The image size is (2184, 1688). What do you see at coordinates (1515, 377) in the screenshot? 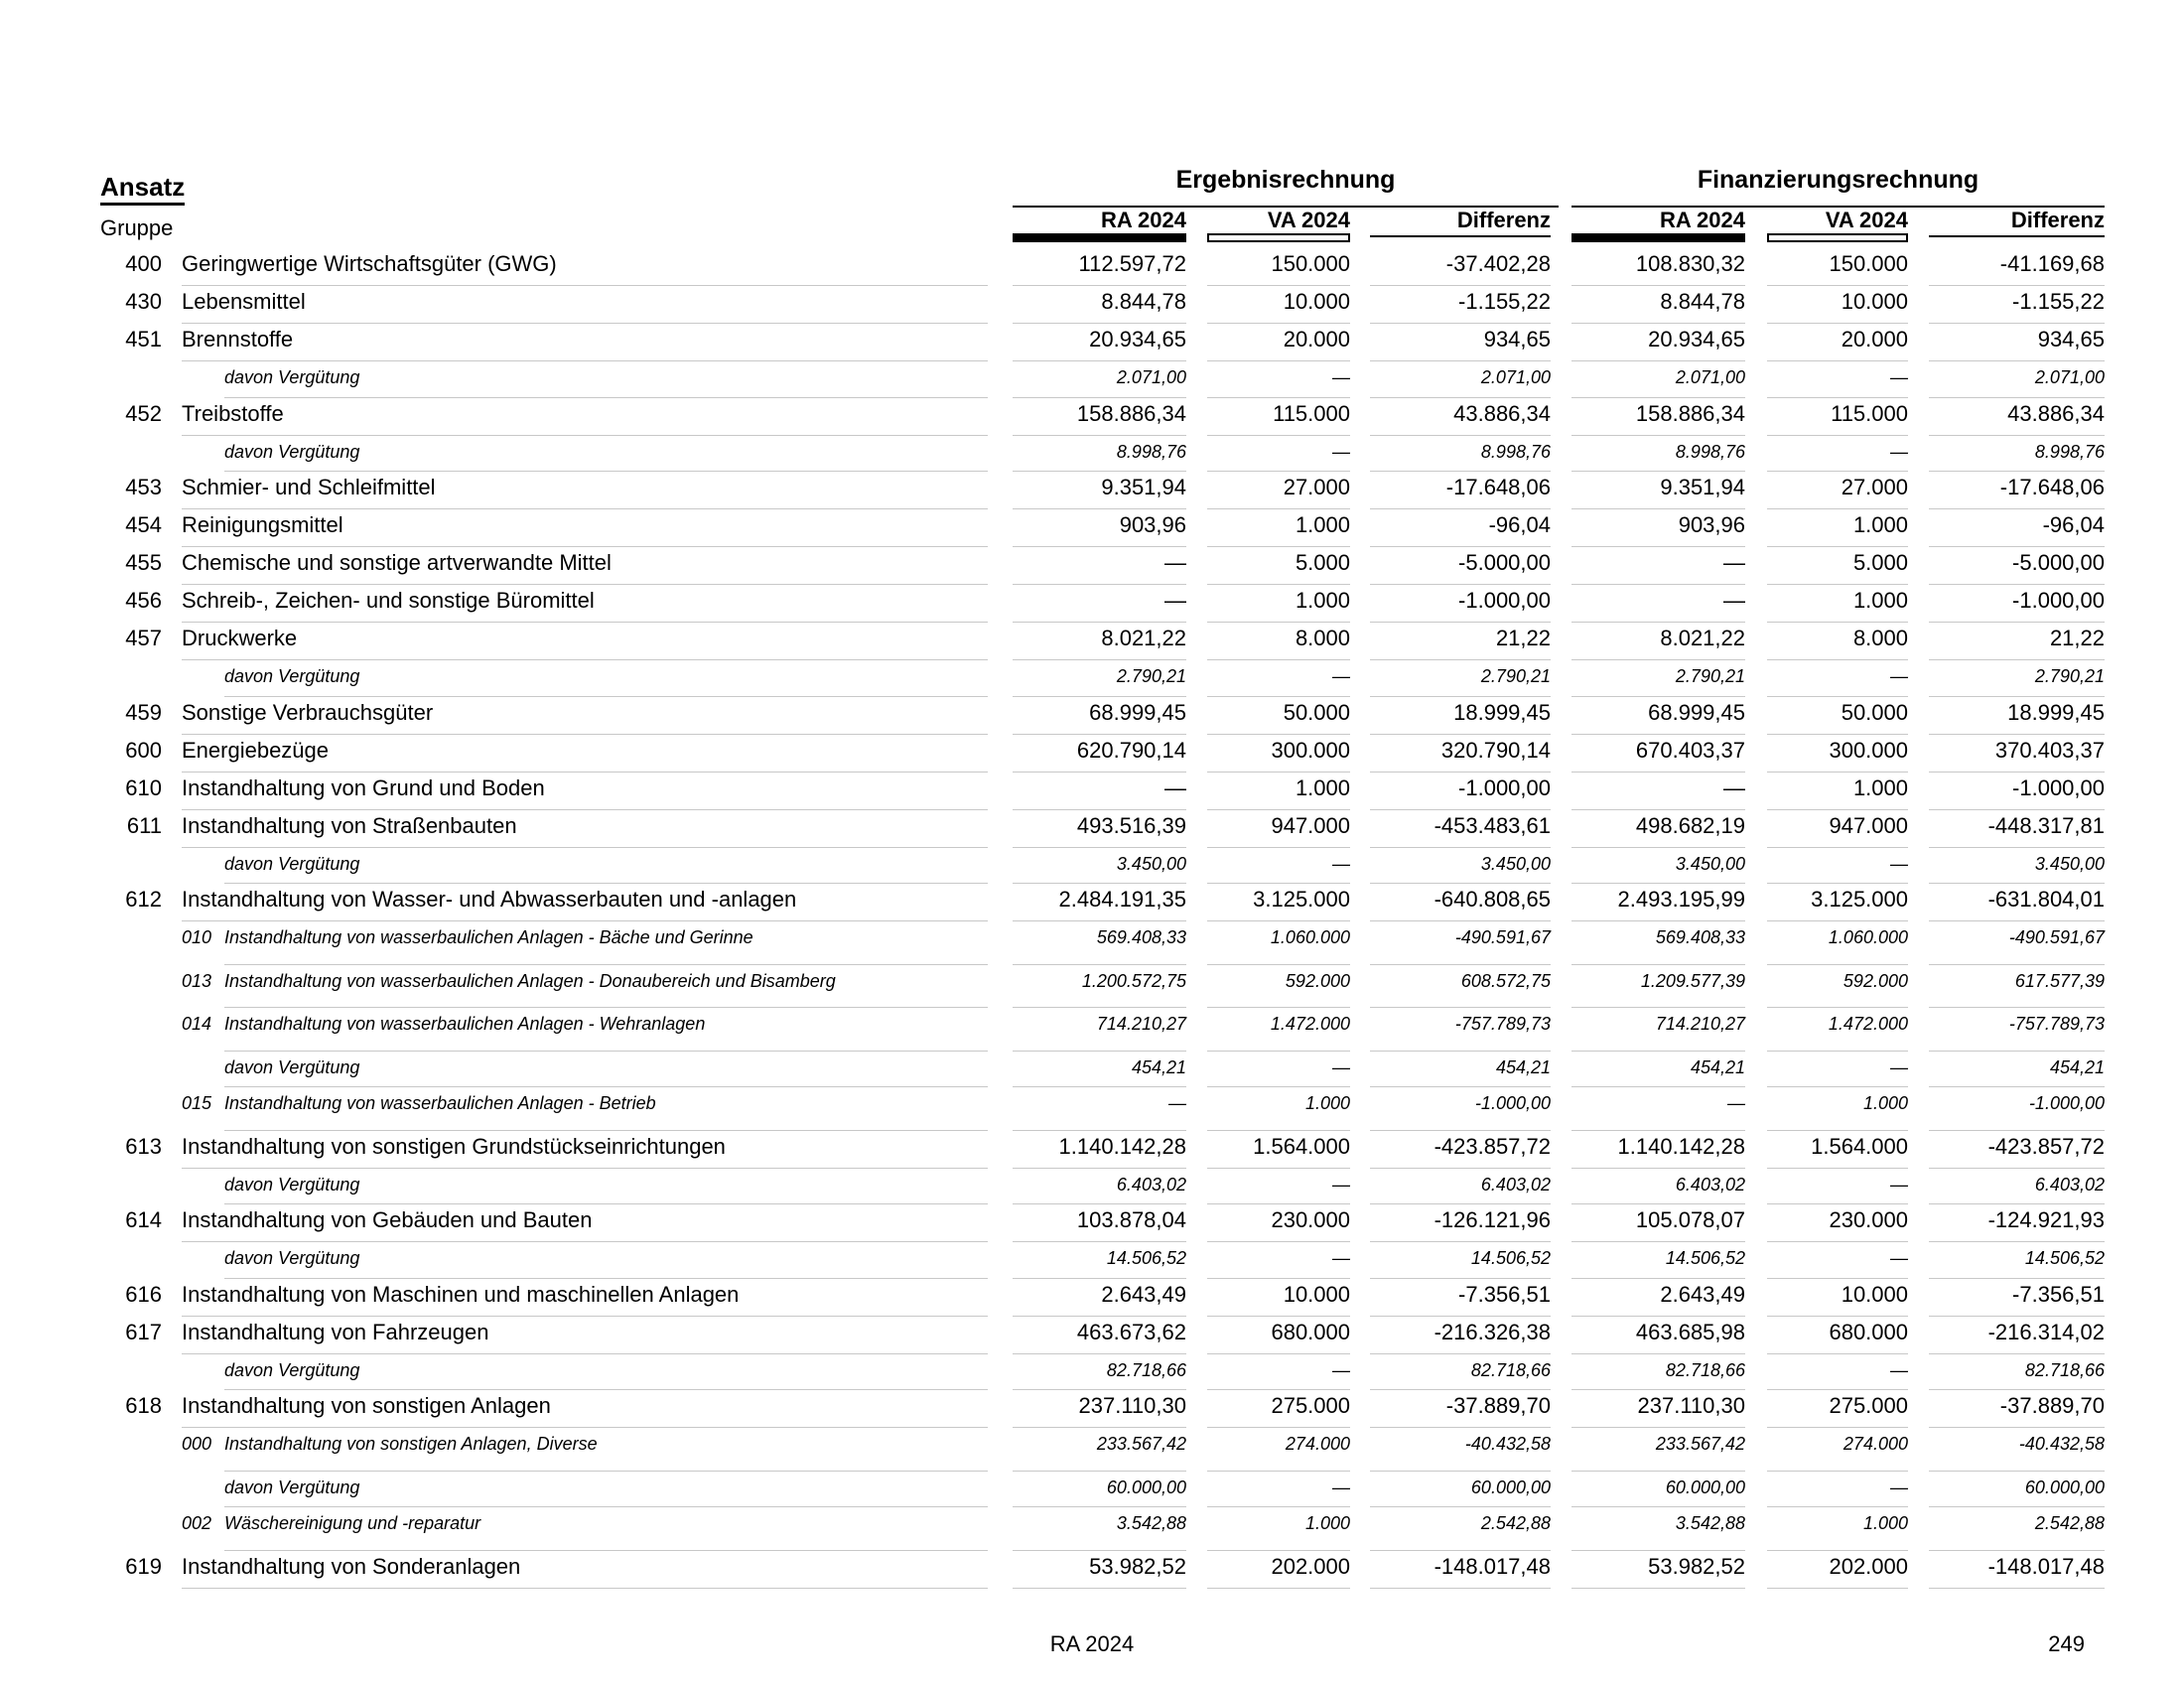
I see `row-value: 2.071,00` at bounding box center [1515, 377].